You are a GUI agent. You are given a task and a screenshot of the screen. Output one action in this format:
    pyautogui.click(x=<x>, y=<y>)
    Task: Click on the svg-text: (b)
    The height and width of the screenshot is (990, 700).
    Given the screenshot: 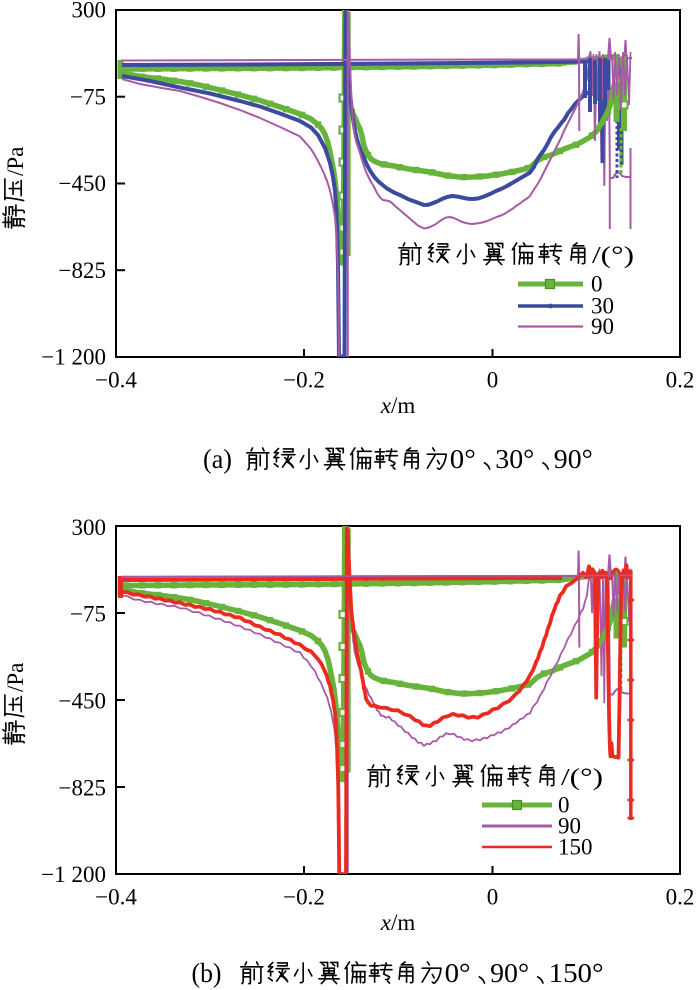 What is the action you would take?
    pyautogui.click(x=207, y=973)
    